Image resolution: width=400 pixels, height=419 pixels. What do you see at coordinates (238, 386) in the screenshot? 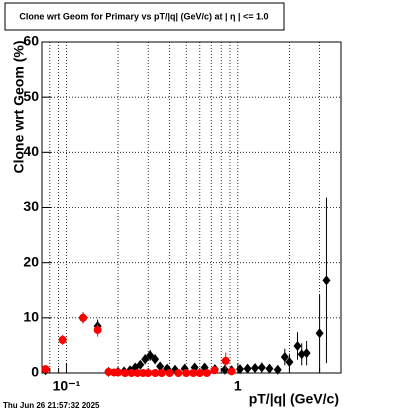
I see `x-tick-label: 1` at bounding box center [238, 386].